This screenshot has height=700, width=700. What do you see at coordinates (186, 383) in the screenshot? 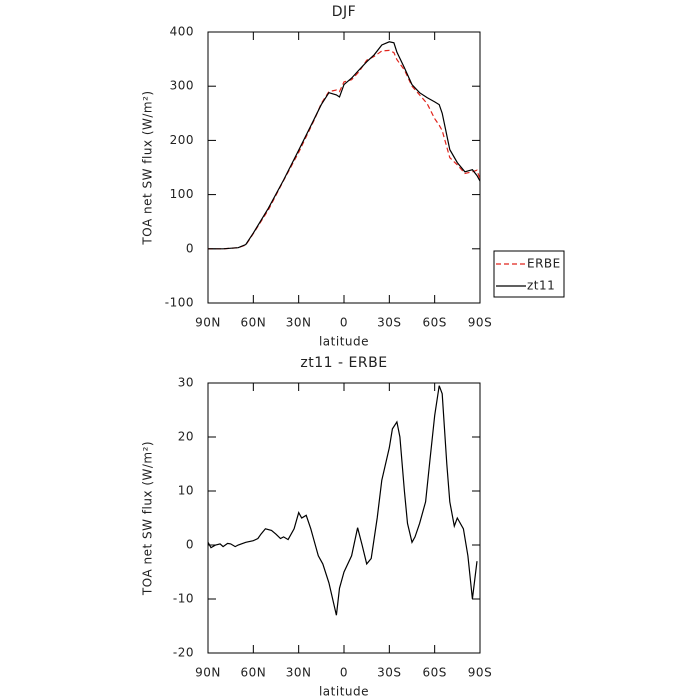
I see `y-tick-label: 30` at bounding box center [186, 383].